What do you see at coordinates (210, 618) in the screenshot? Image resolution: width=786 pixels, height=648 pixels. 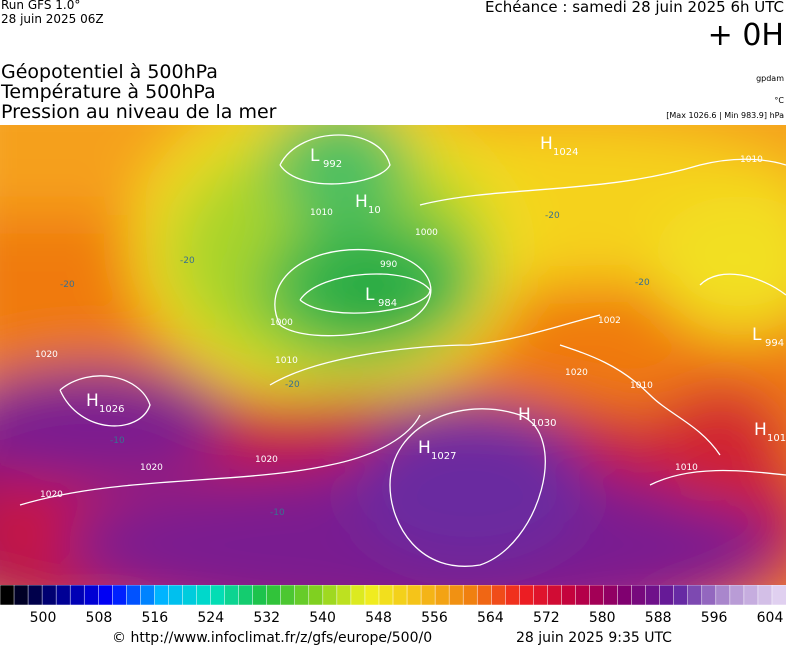 I see `colorbar-label: 524` at bounding box center [210, 618].